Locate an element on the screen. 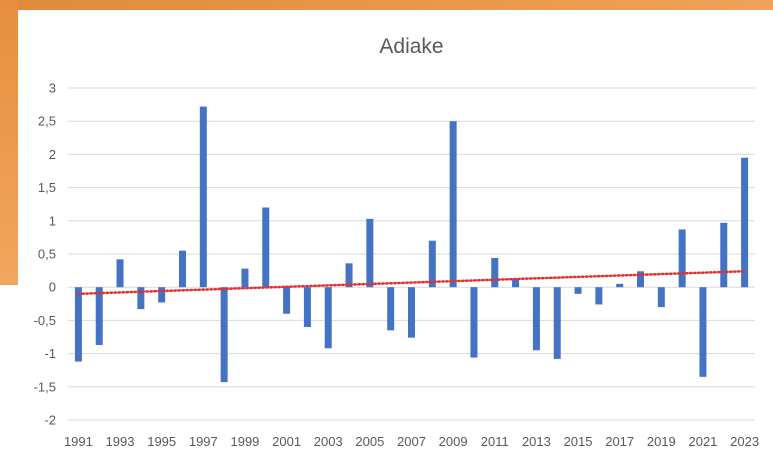 This screenshot has width=773, height=465. trendline is located at coordinates (411, 283).